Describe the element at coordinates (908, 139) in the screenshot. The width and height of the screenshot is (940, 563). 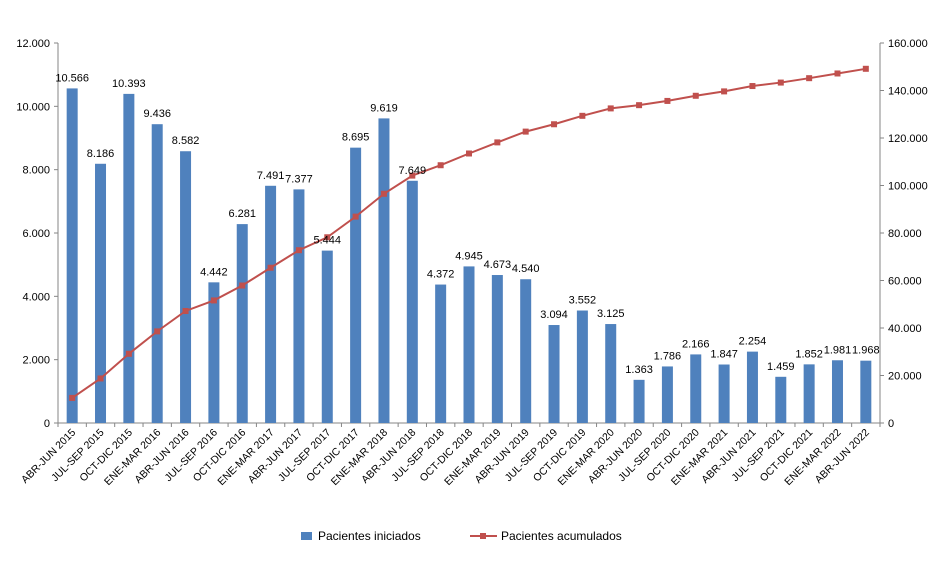
I see `y-right-tick-label: 120.000` at that location.